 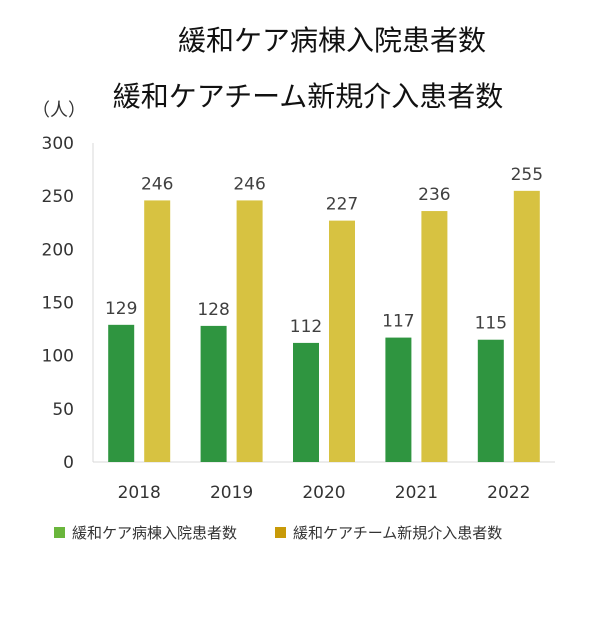 I want to click on y-tick-label: 200, so click(x=58, y=250).